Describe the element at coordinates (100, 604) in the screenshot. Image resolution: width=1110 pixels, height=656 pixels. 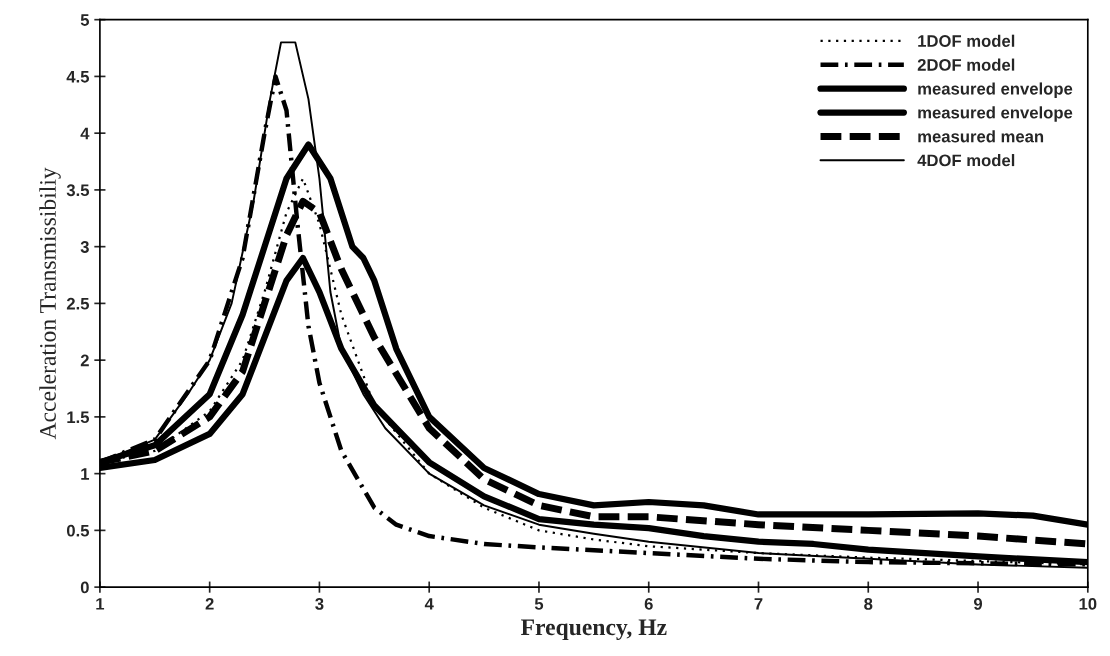
I see `x-tick-label: 1` at that location.